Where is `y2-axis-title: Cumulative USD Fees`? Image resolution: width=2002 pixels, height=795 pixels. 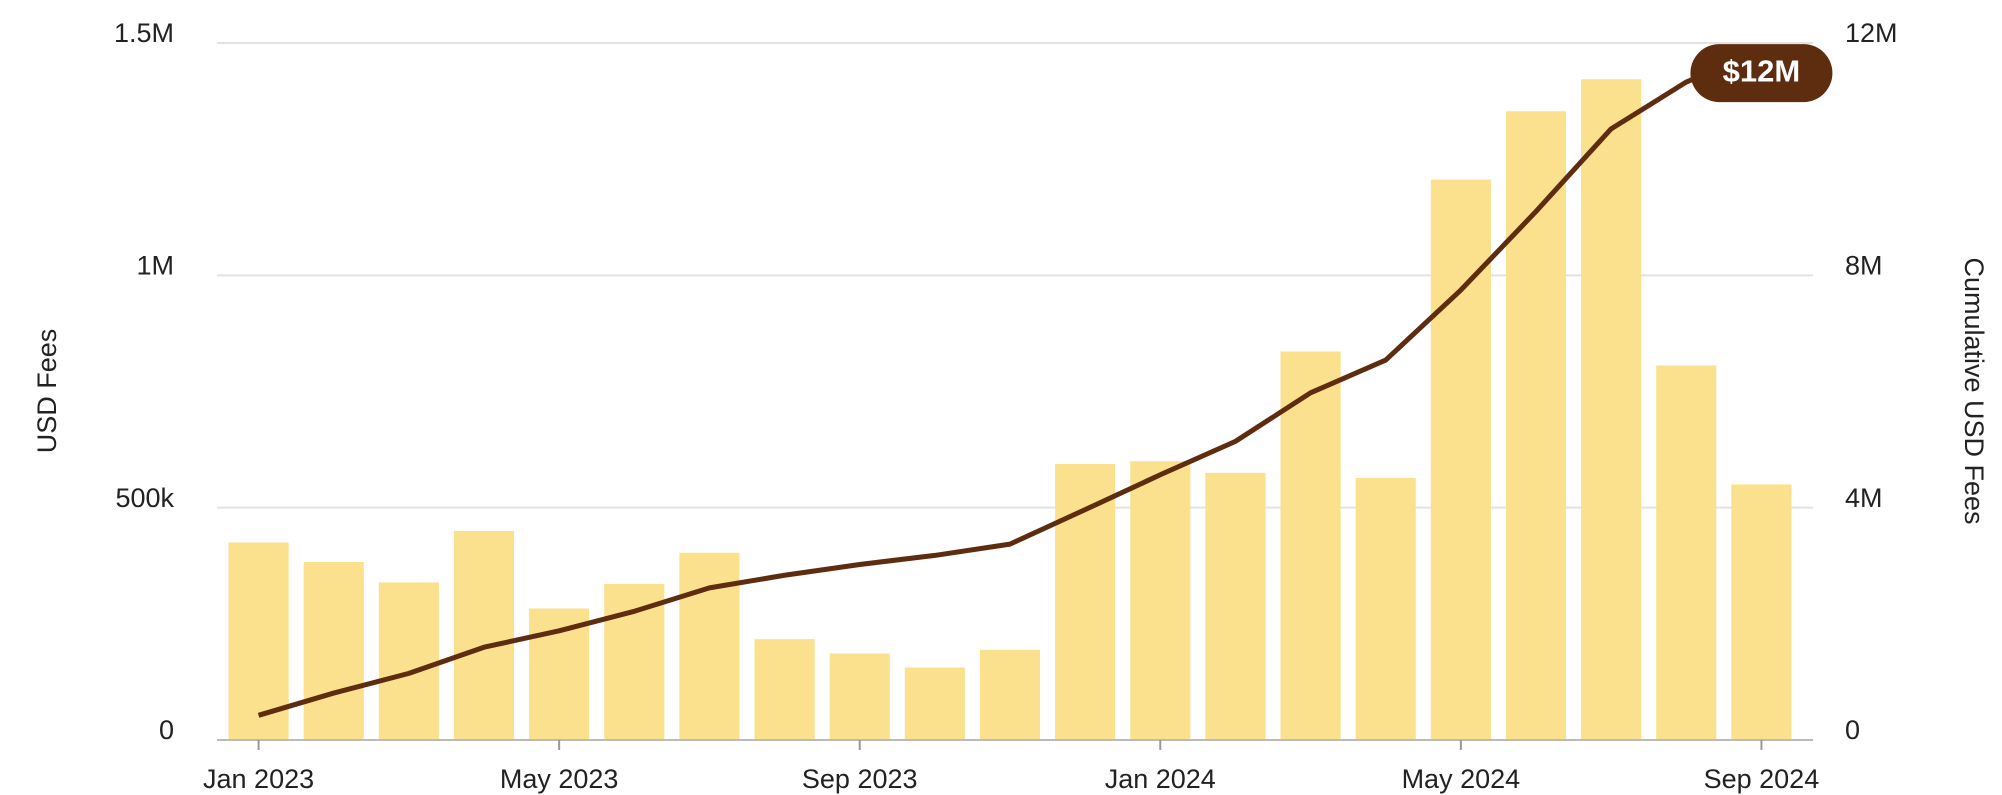 y2-axis-title: Cumulative USD Fees is located at coordinates (1974, 390).